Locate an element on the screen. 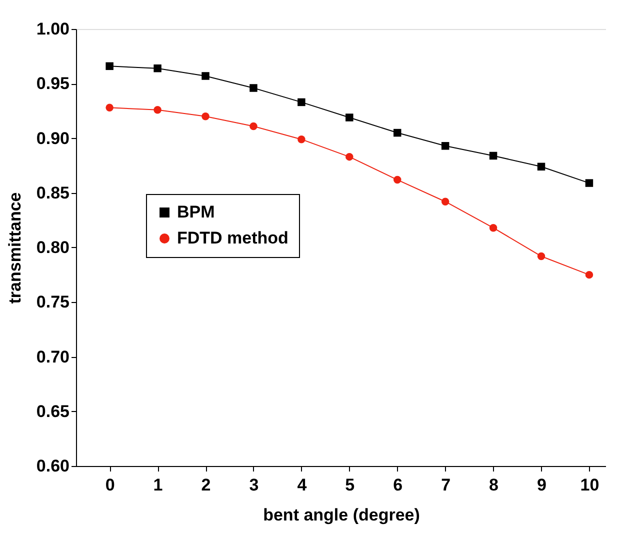  x-tick-label: 5 is located at coordinates (350, 485).